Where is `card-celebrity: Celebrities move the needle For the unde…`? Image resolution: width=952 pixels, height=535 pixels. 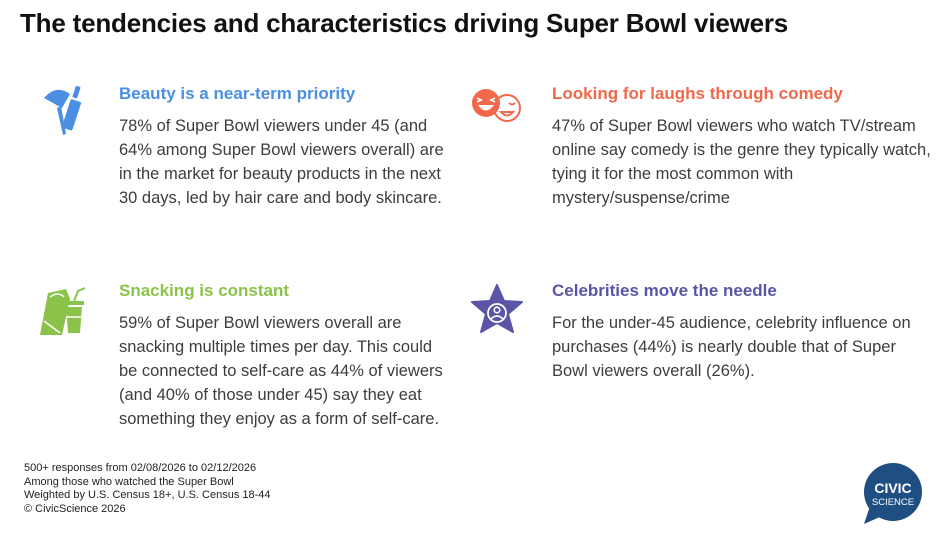 card-celebrity: Celebrities move the needle For the unde… is located at coordinates (742, 332).